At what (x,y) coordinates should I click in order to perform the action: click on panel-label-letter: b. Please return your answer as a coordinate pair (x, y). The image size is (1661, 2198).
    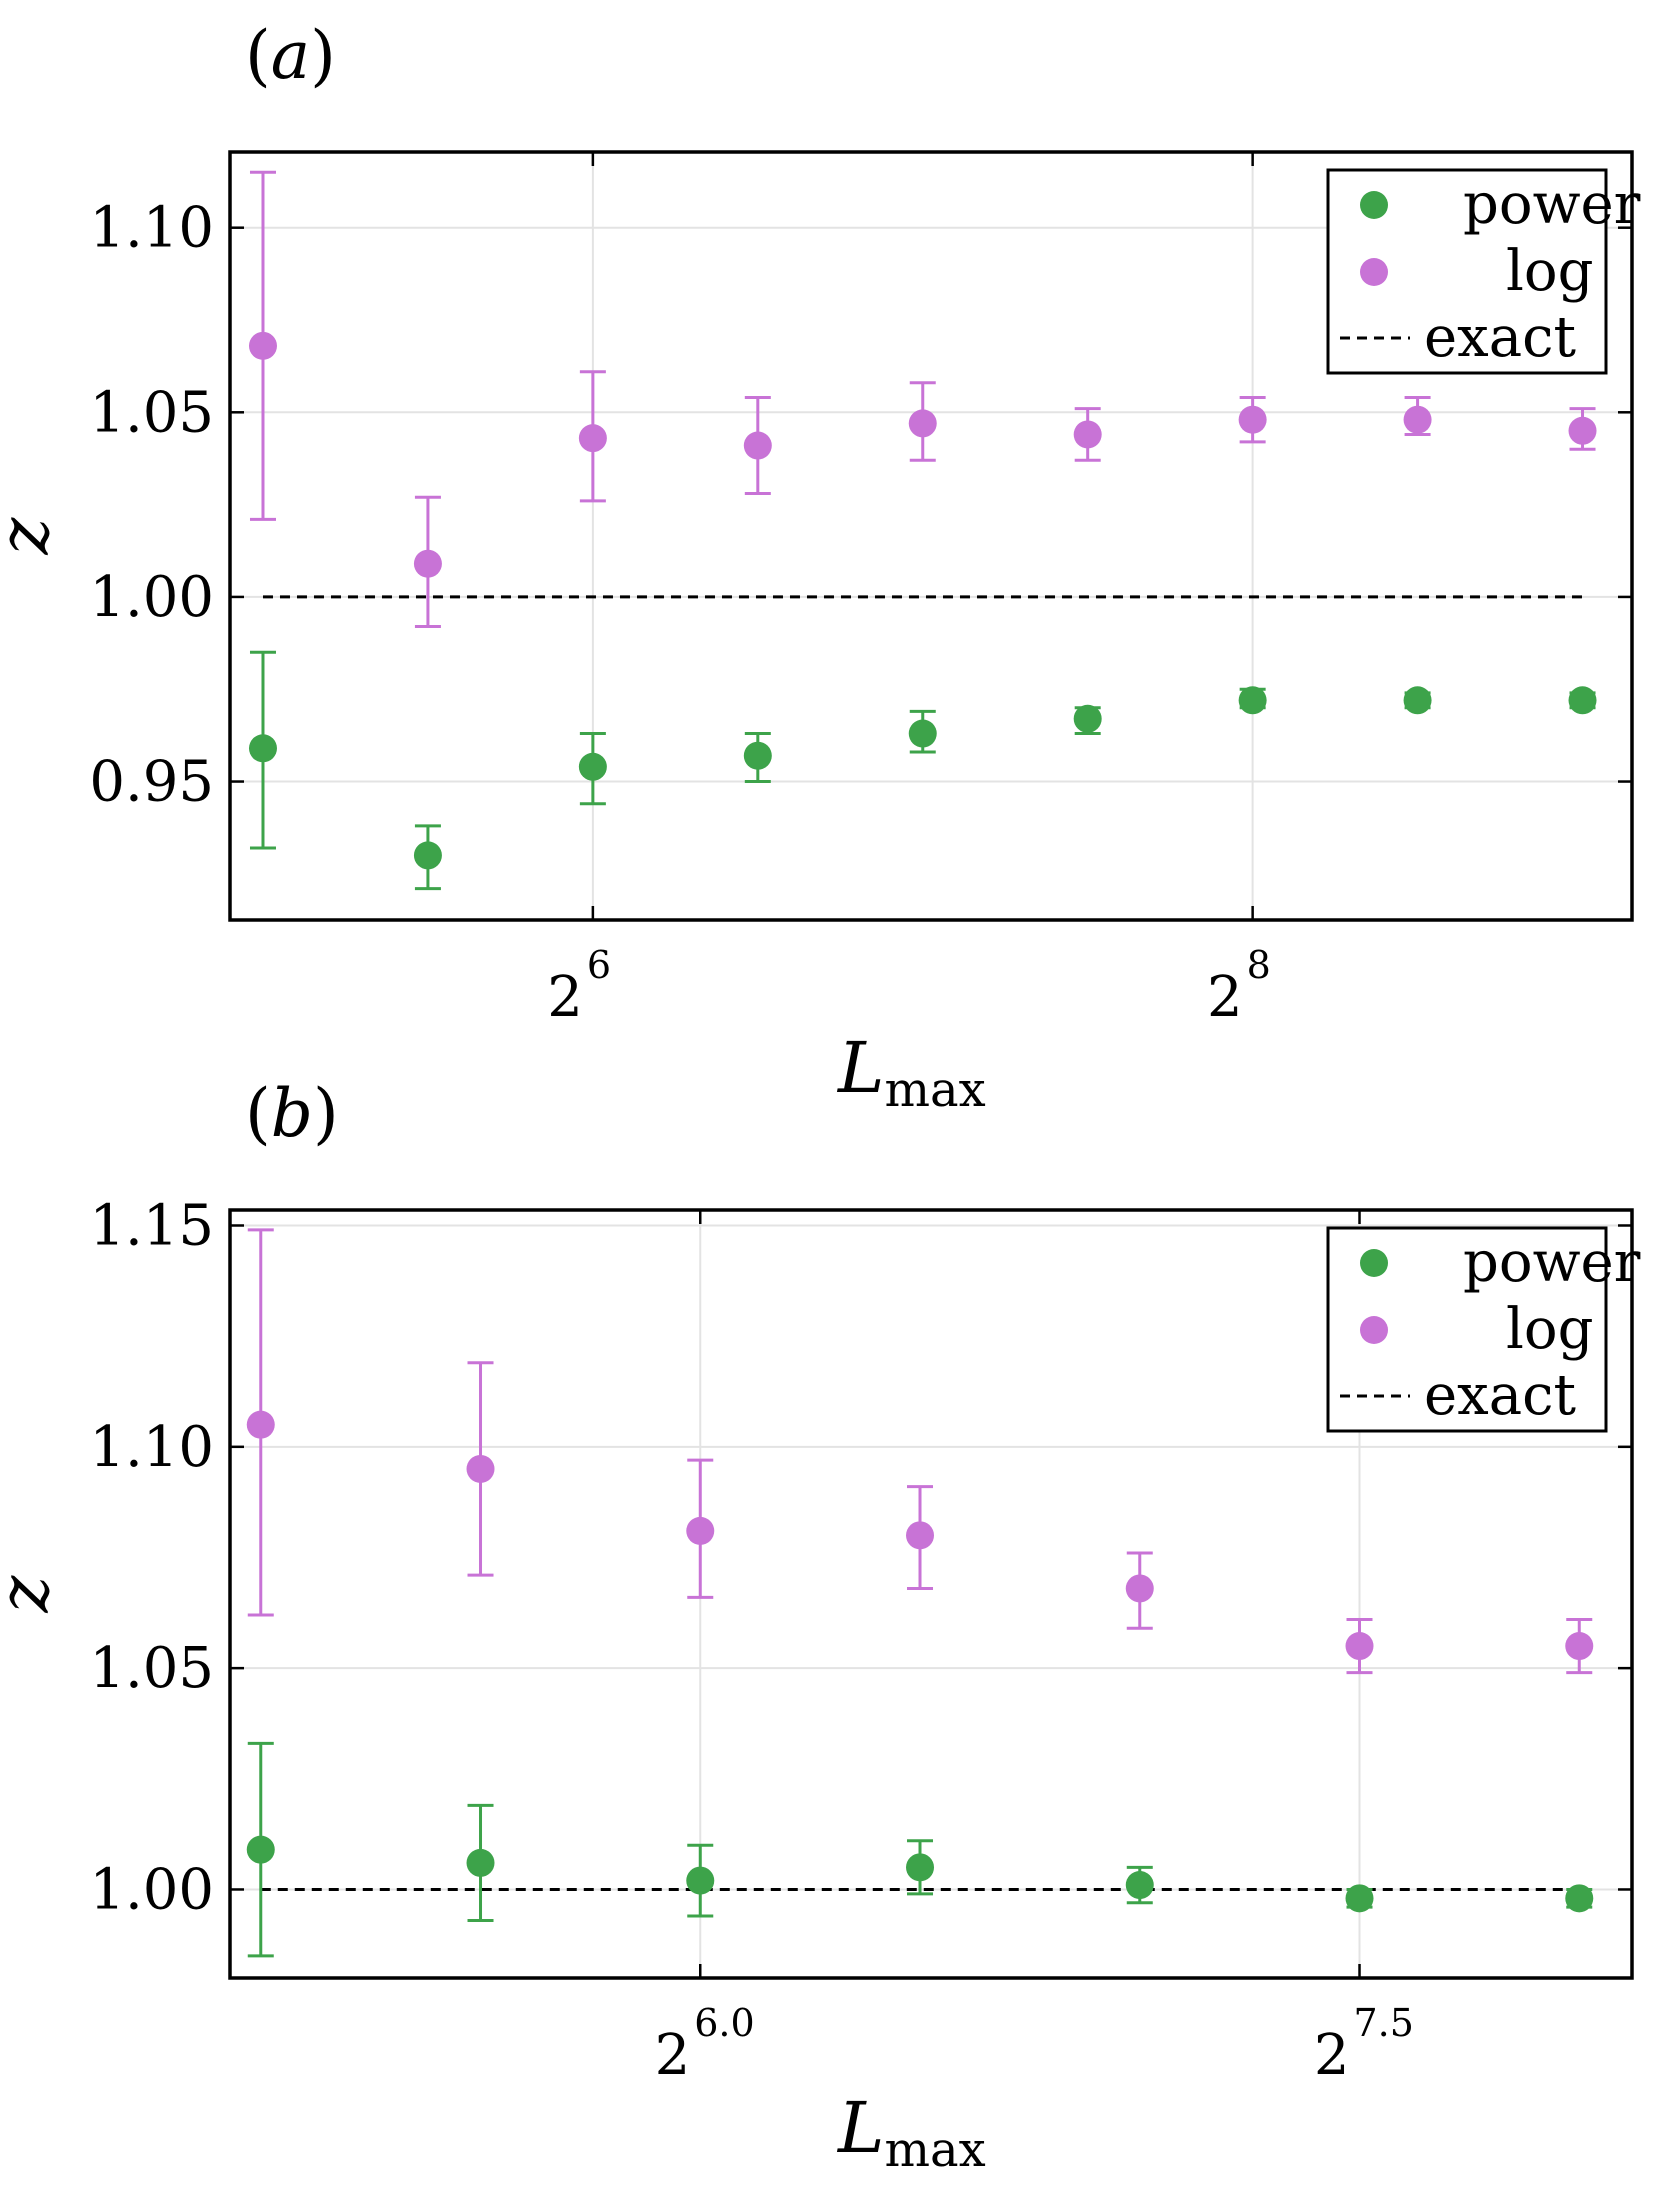
    Looking at the image, I should click on (292, 1113).